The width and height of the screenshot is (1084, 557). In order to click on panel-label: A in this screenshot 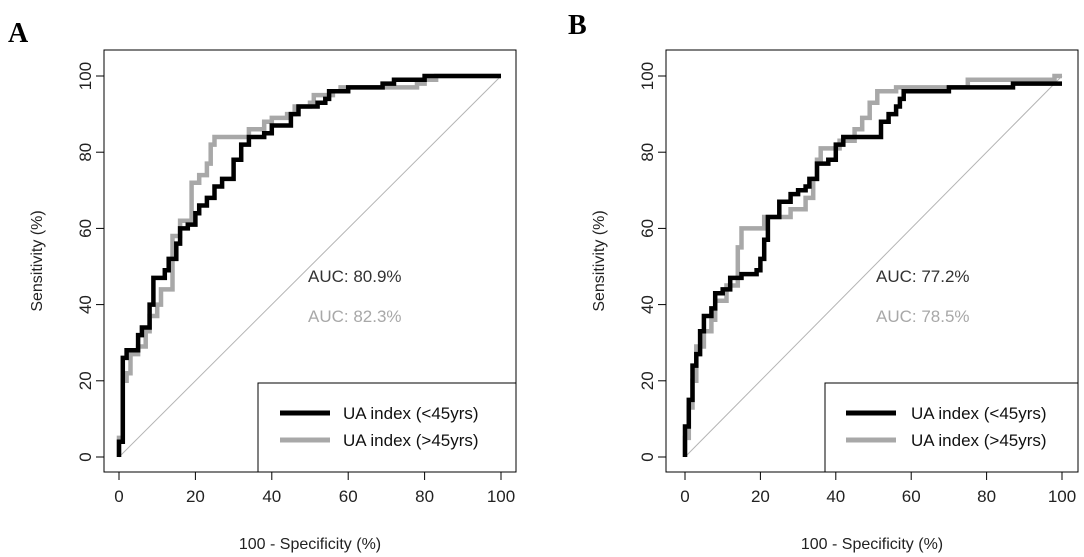, I will do `click(18, 33)`.